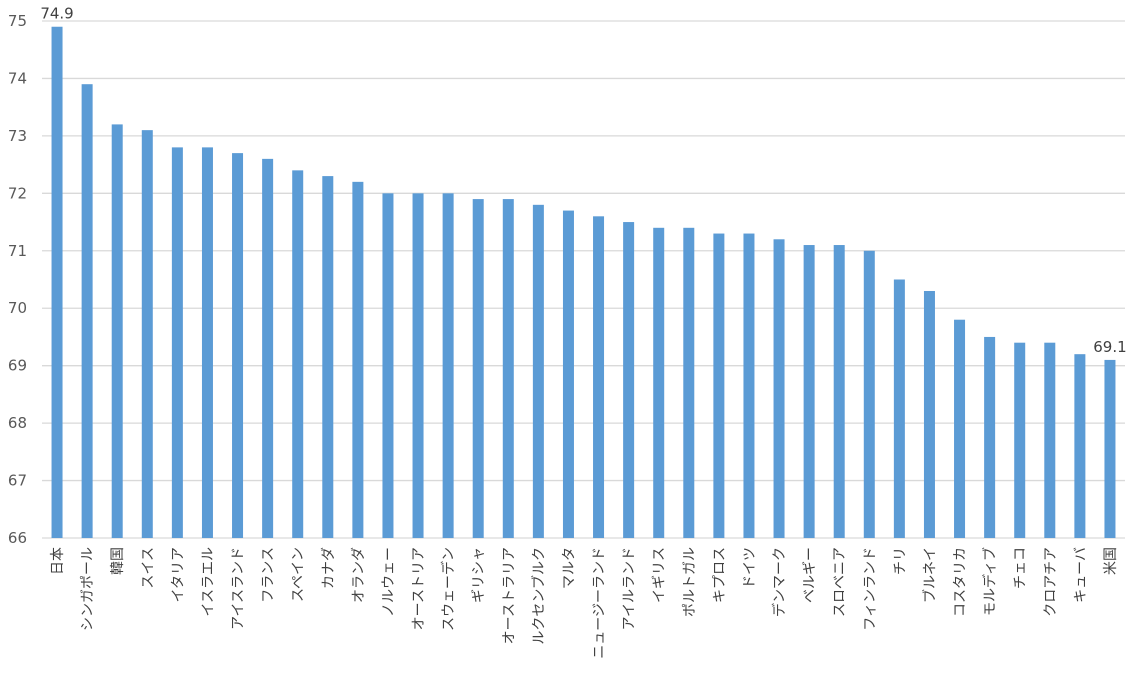 This screenshot has width=1137, height=682. What do you see at coordinates (17, 136) in the screenshot?
I see `y-tick-label: 73` at bounding box center [17, 136].